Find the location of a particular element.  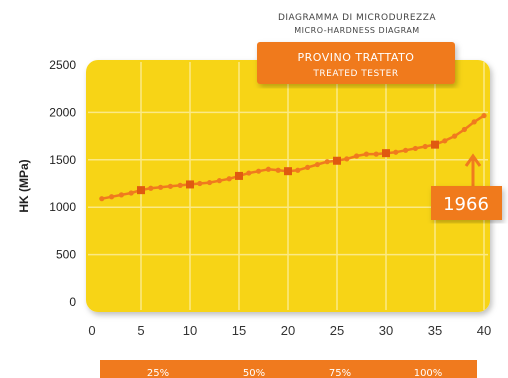

badge-box is located at coordinates (356, 63).